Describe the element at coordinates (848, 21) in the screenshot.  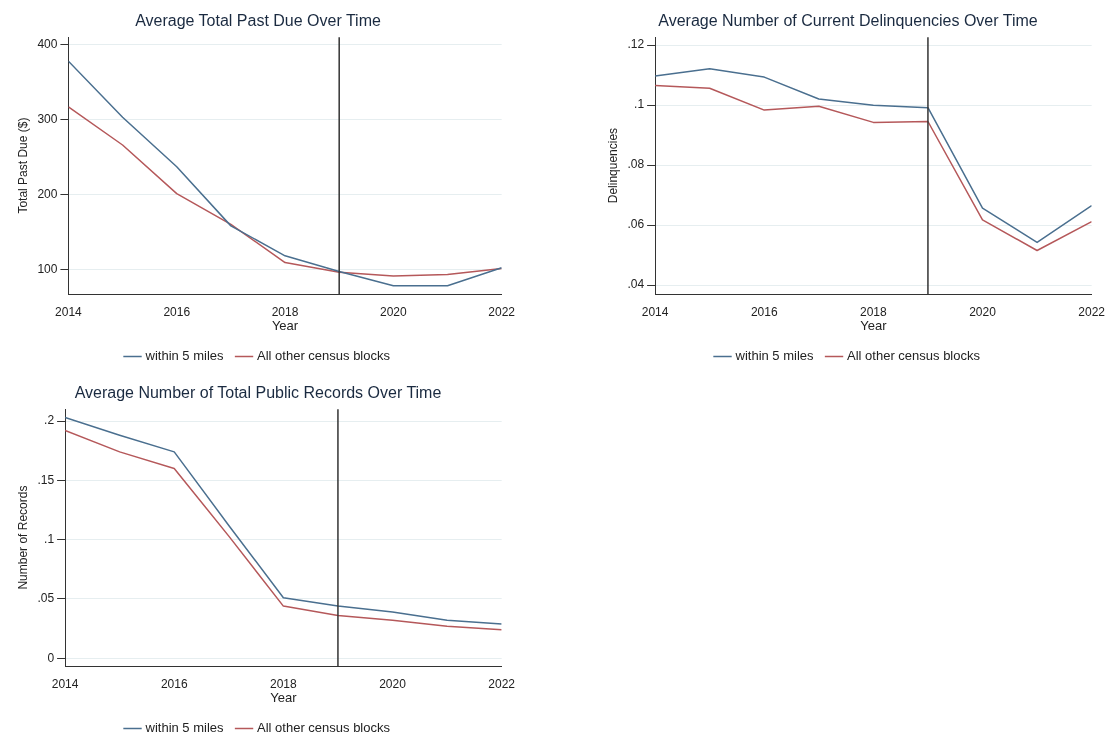
I see `chart-title: Average Number of Current Delinquencies Over Time` at that location.